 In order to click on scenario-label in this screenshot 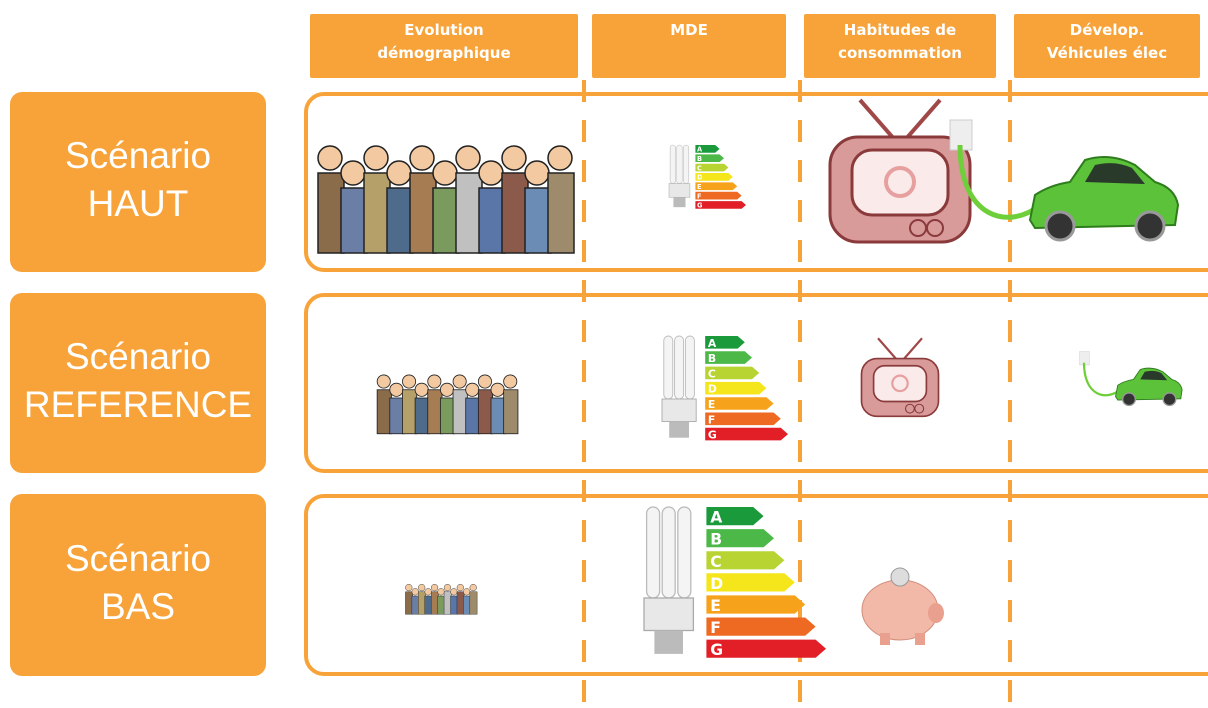, I will do `click(138, 585)`.